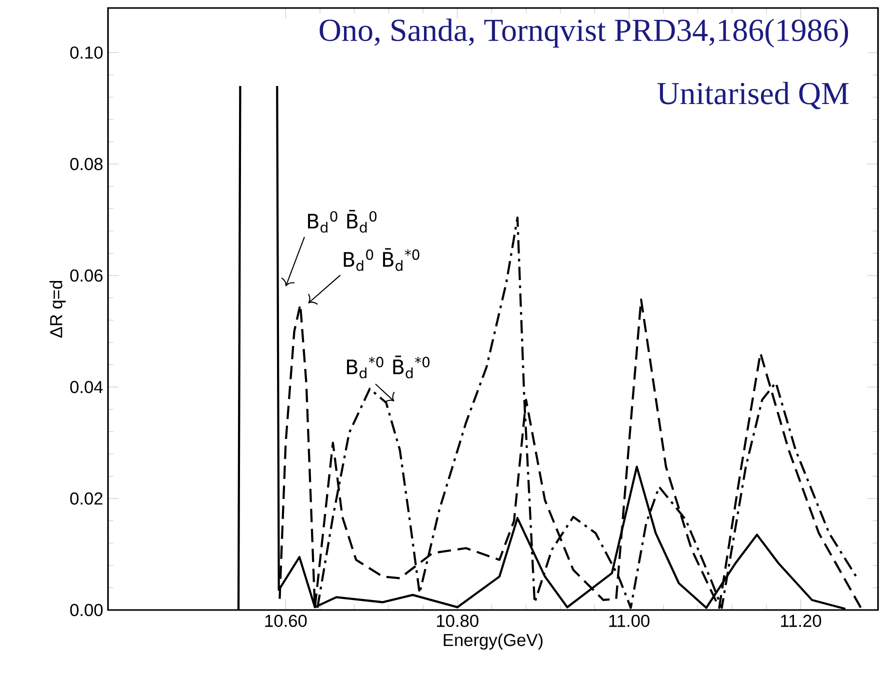 This screenshot has height=682, width=884. Describe the element at coordinates (86, 387) in the screenshot. I see `y-tick-label: 0.04` at that location.